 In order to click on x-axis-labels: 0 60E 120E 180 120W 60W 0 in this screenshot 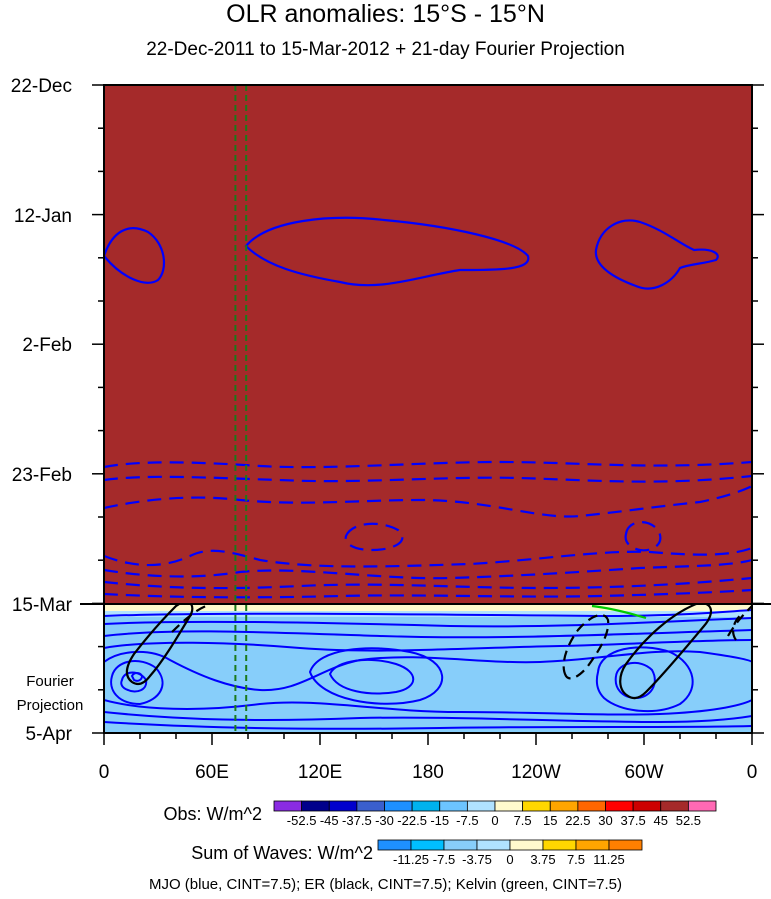, I will do `click(428, 772)`.